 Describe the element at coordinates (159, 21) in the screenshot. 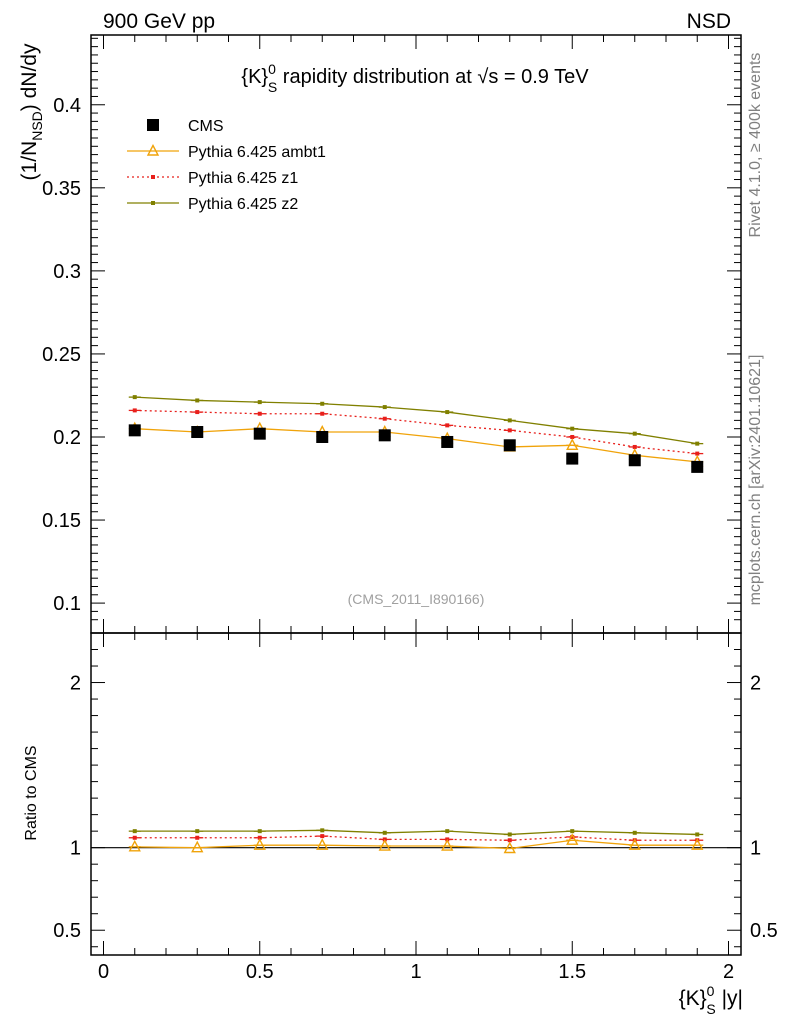

I see `header-left-label: 900 GeV pp` at that location.